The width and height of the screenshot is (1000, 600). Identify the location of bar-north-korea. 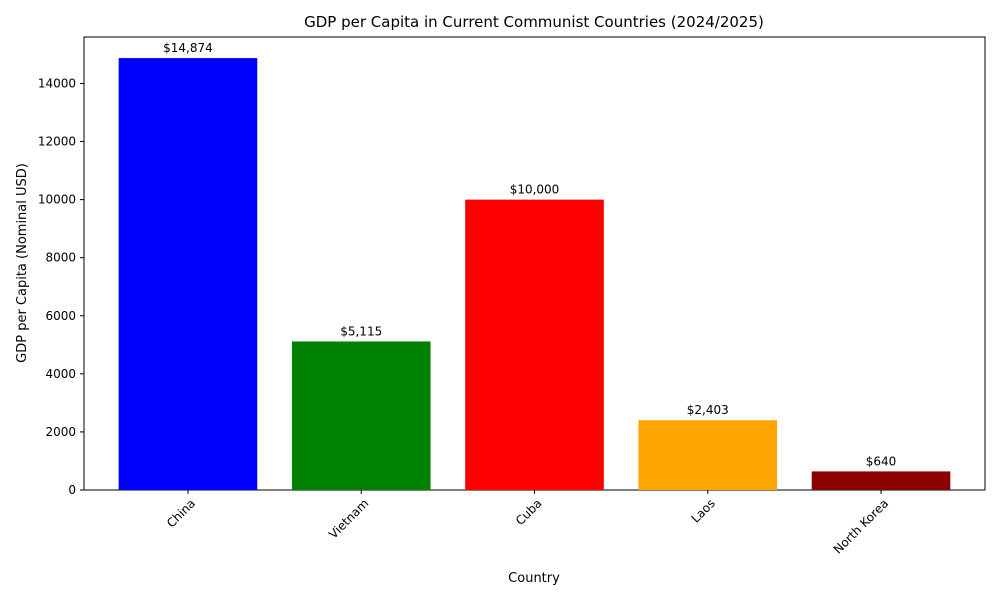
(881, 480).